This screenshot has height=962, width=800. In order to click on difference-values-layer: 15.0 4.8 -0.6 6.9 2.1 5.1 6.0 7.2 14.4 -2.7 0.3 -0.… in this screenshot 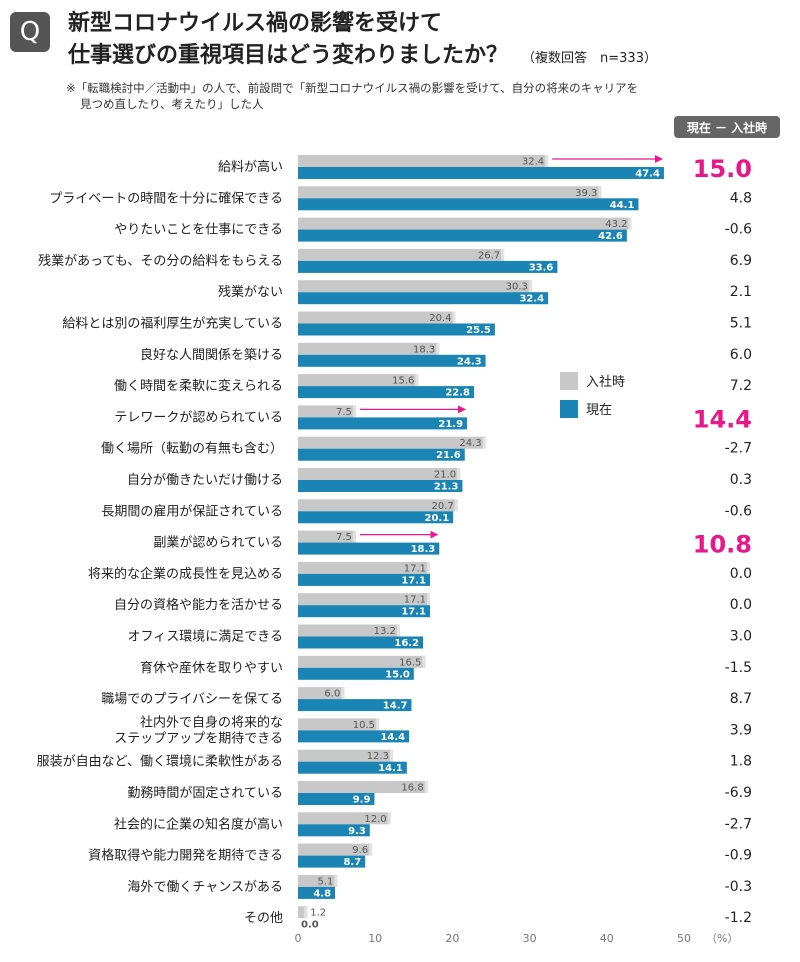, I will do `click(722, 540)`.